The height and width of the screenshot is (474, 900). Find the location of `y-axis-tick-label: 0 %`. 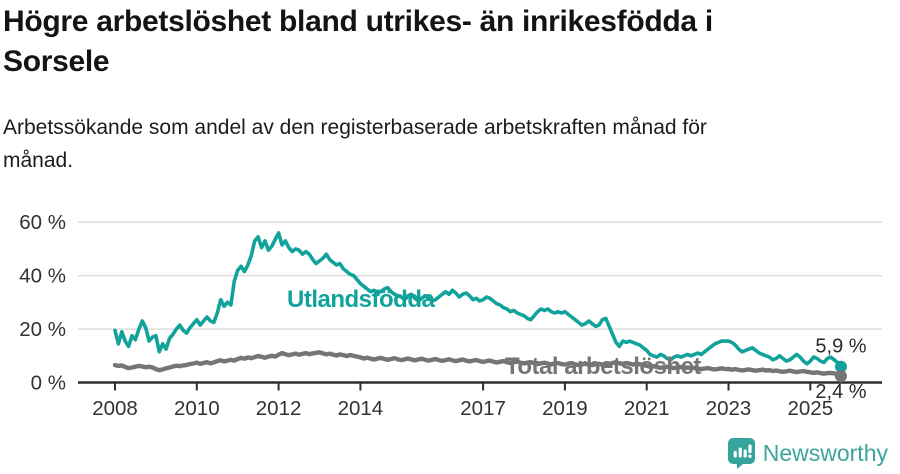

y-axis-tick-label: 0 % is located at coordinates (48, 383).